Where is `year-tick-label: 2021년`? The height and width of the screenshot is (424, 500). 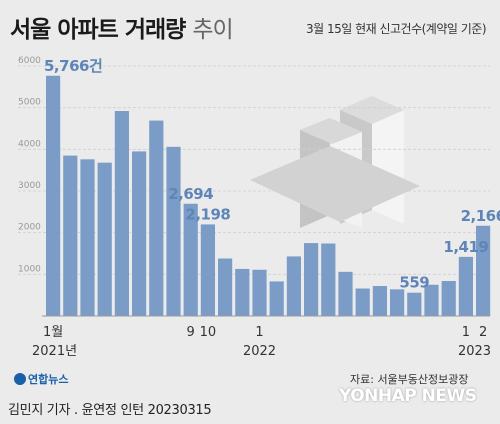
year-tick-label: 2021년 is located at coordinates (54, 351).